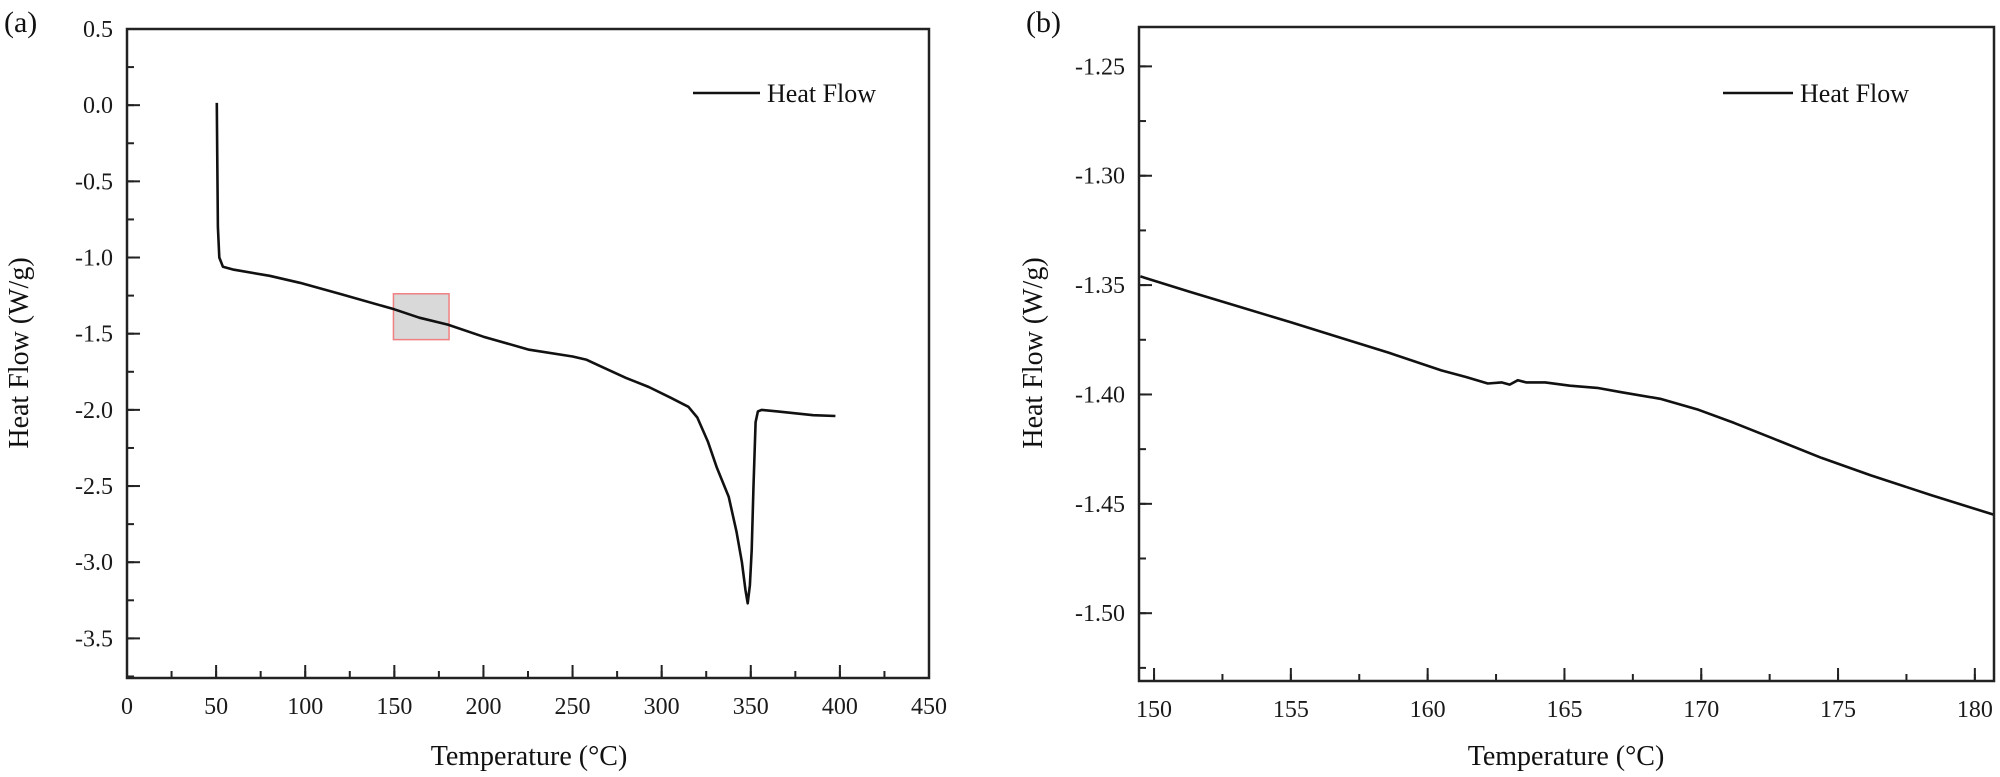 Image resolution: width=2000 pixels, height=777 pixels. I want to click on x-tick-label-a: 300, so click(662, 707).